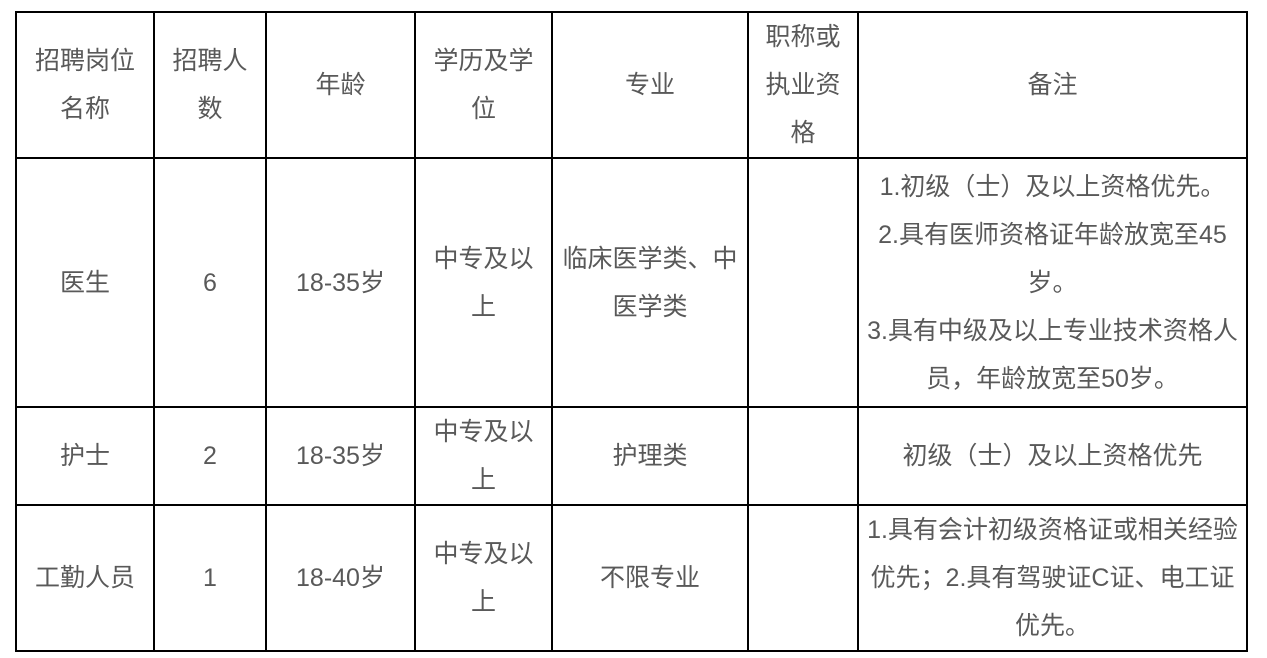 The height and width of the screenshot is (658, 1267). Describe the element at coordinates (85, 282) in the screenshot. I see `cell-position: 医生` at that location.